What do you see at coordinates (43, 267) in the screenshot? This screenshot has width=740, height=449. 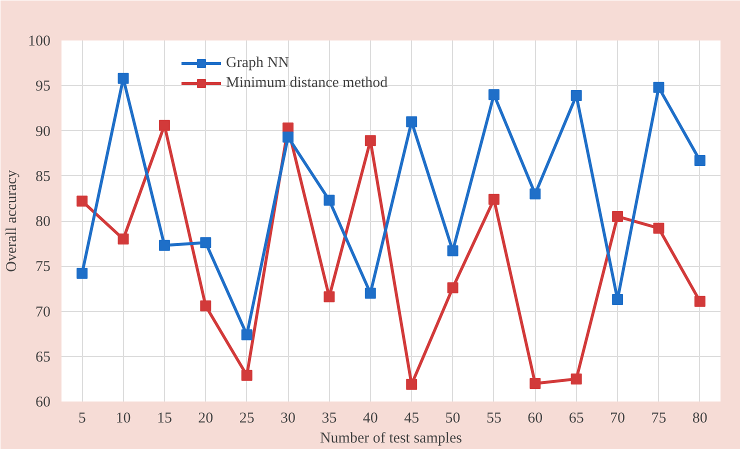 I see `y-tick-label: 75` at bounding box center [43, 267].